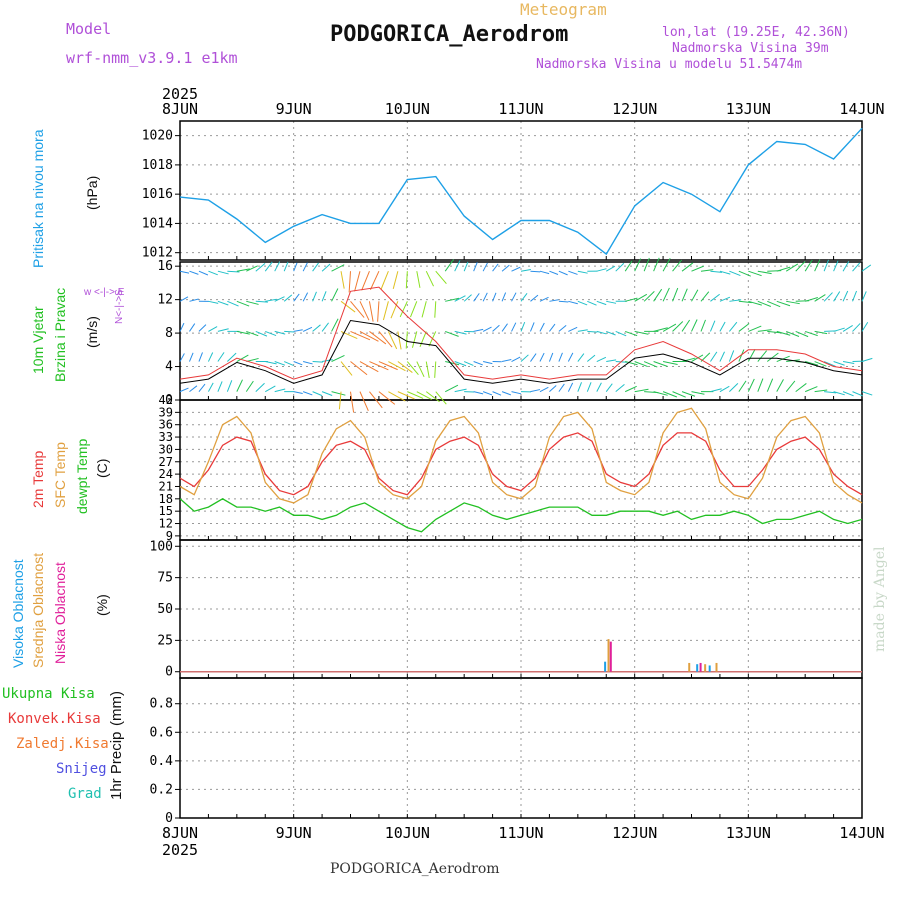 This screenshot has height=900, width=900. Describe the element at coordinates (634, 833) in the screenshot. I see `bottom-day-label: 12JUN` at that location.